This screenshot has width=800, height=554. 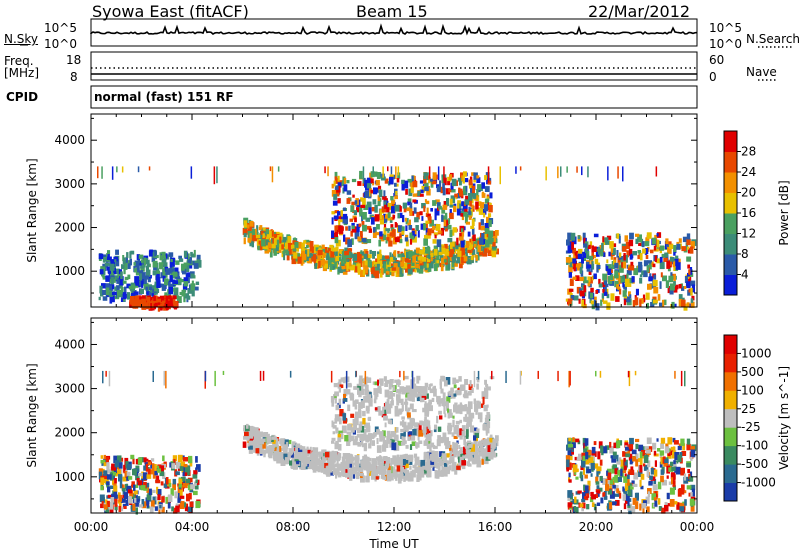 I want to click on colorbar-swatch, so click(x=730, y=162).